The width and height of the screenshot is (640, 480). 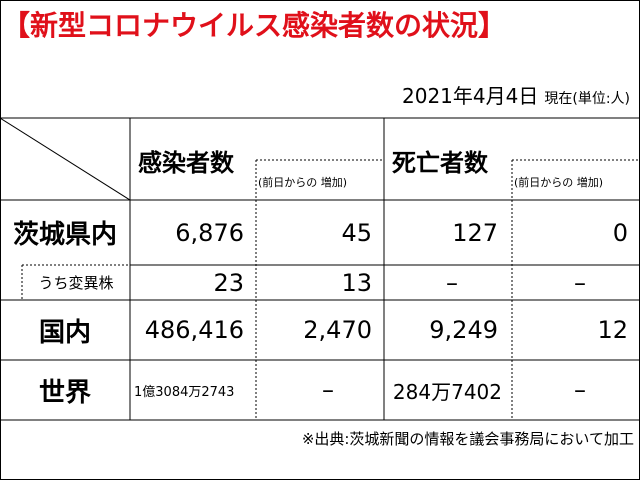 What do you see at coordinates (194, 330) in the screenshot?
I see `domestic-infected: 486,416` at bounding box center [194, 330].